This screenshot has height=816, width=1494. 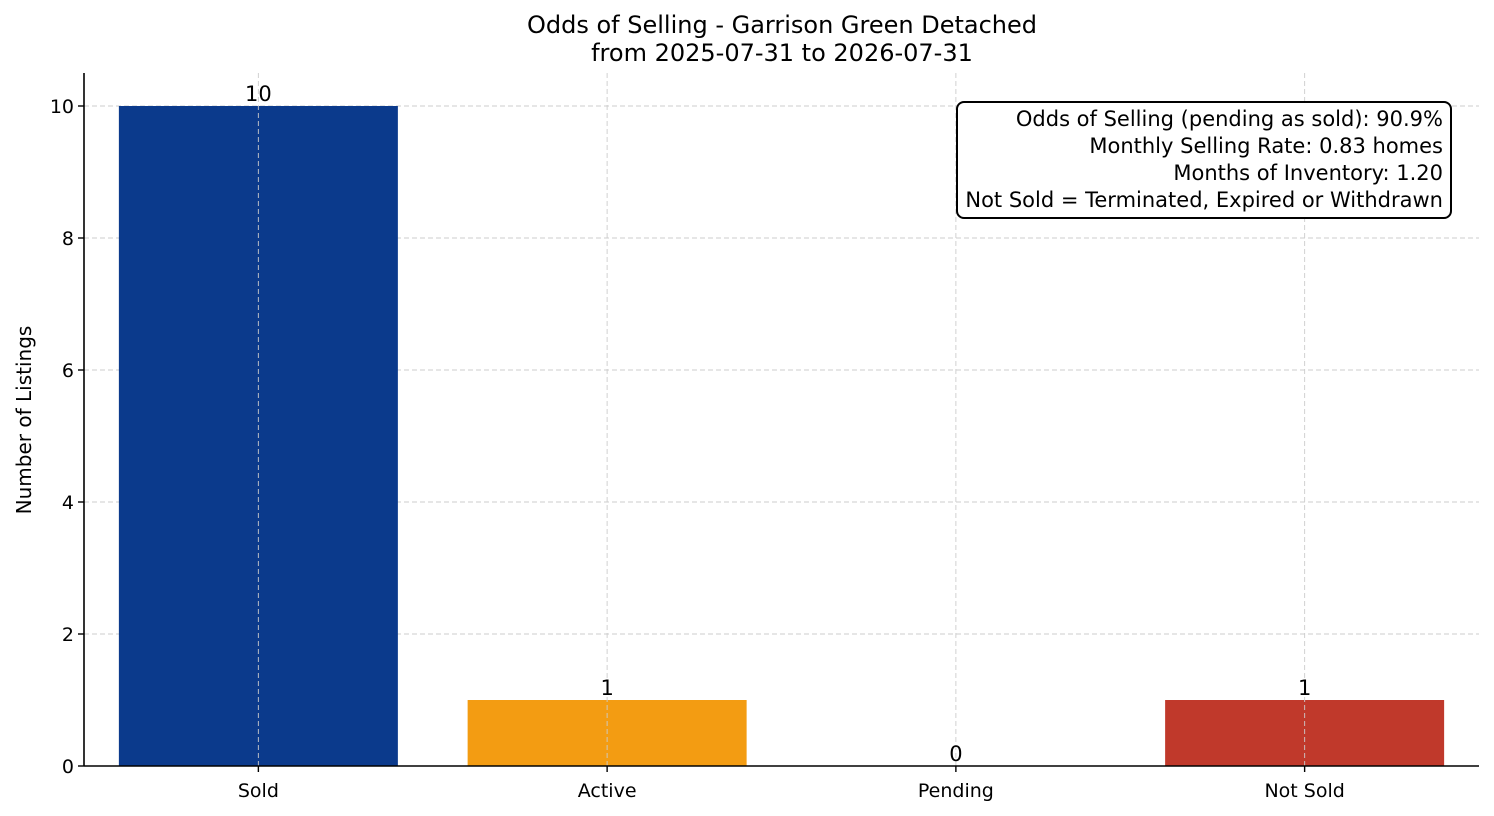 What do you see at coordinates (258, 94) in the screenshot?
I see `data-label: 10` at bounding box center [258, 94].